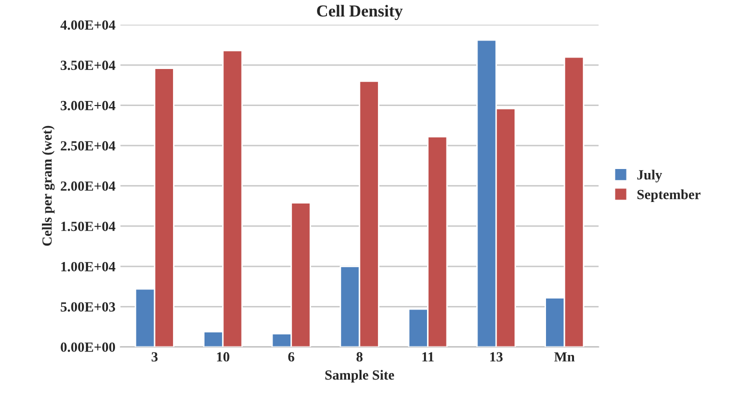 This screenshot has width=730, height=413. Describe the element at coordinates (155, 357) in the screenshot. I see `x-tick-label: 3` at that location.